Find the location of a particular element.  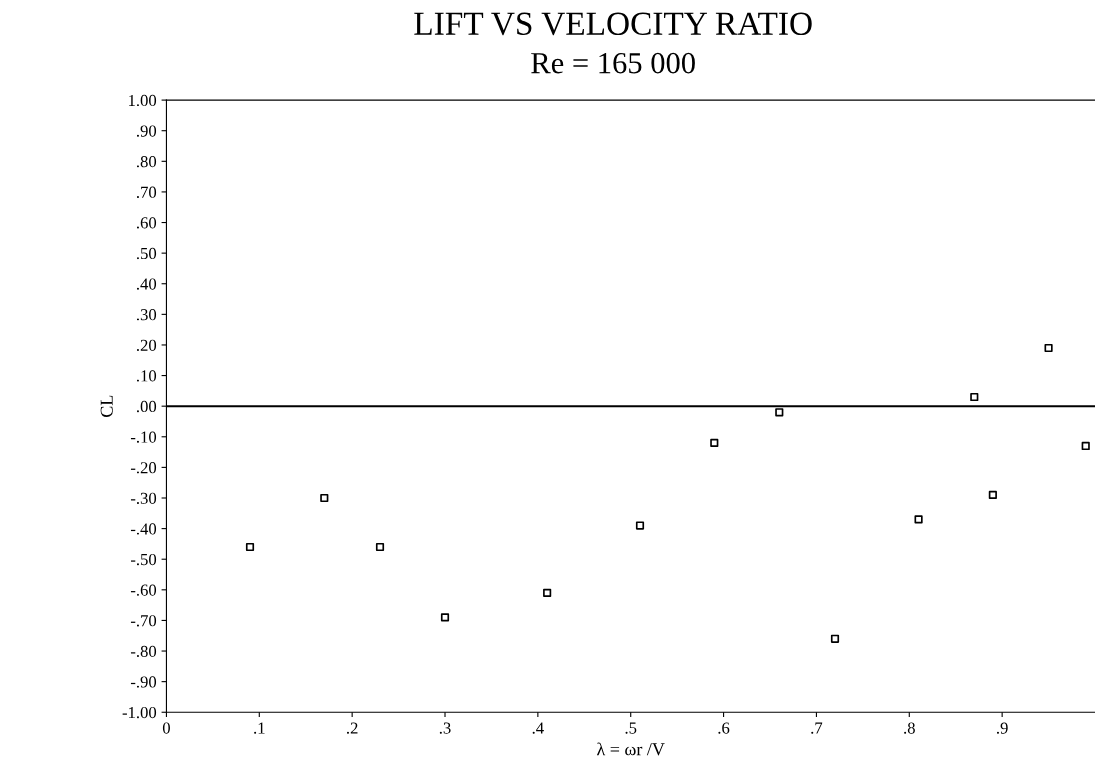

y-tick-label: .10 is located at coordinates (146, 376).